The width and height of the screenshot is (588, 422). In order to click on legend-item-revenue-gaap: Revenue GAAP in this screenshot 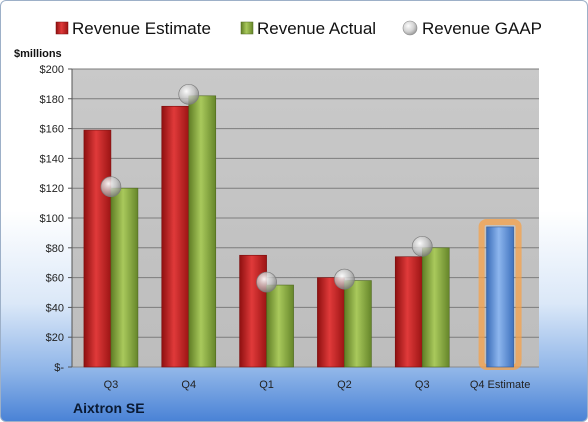, I will do `click(472, 28)`.